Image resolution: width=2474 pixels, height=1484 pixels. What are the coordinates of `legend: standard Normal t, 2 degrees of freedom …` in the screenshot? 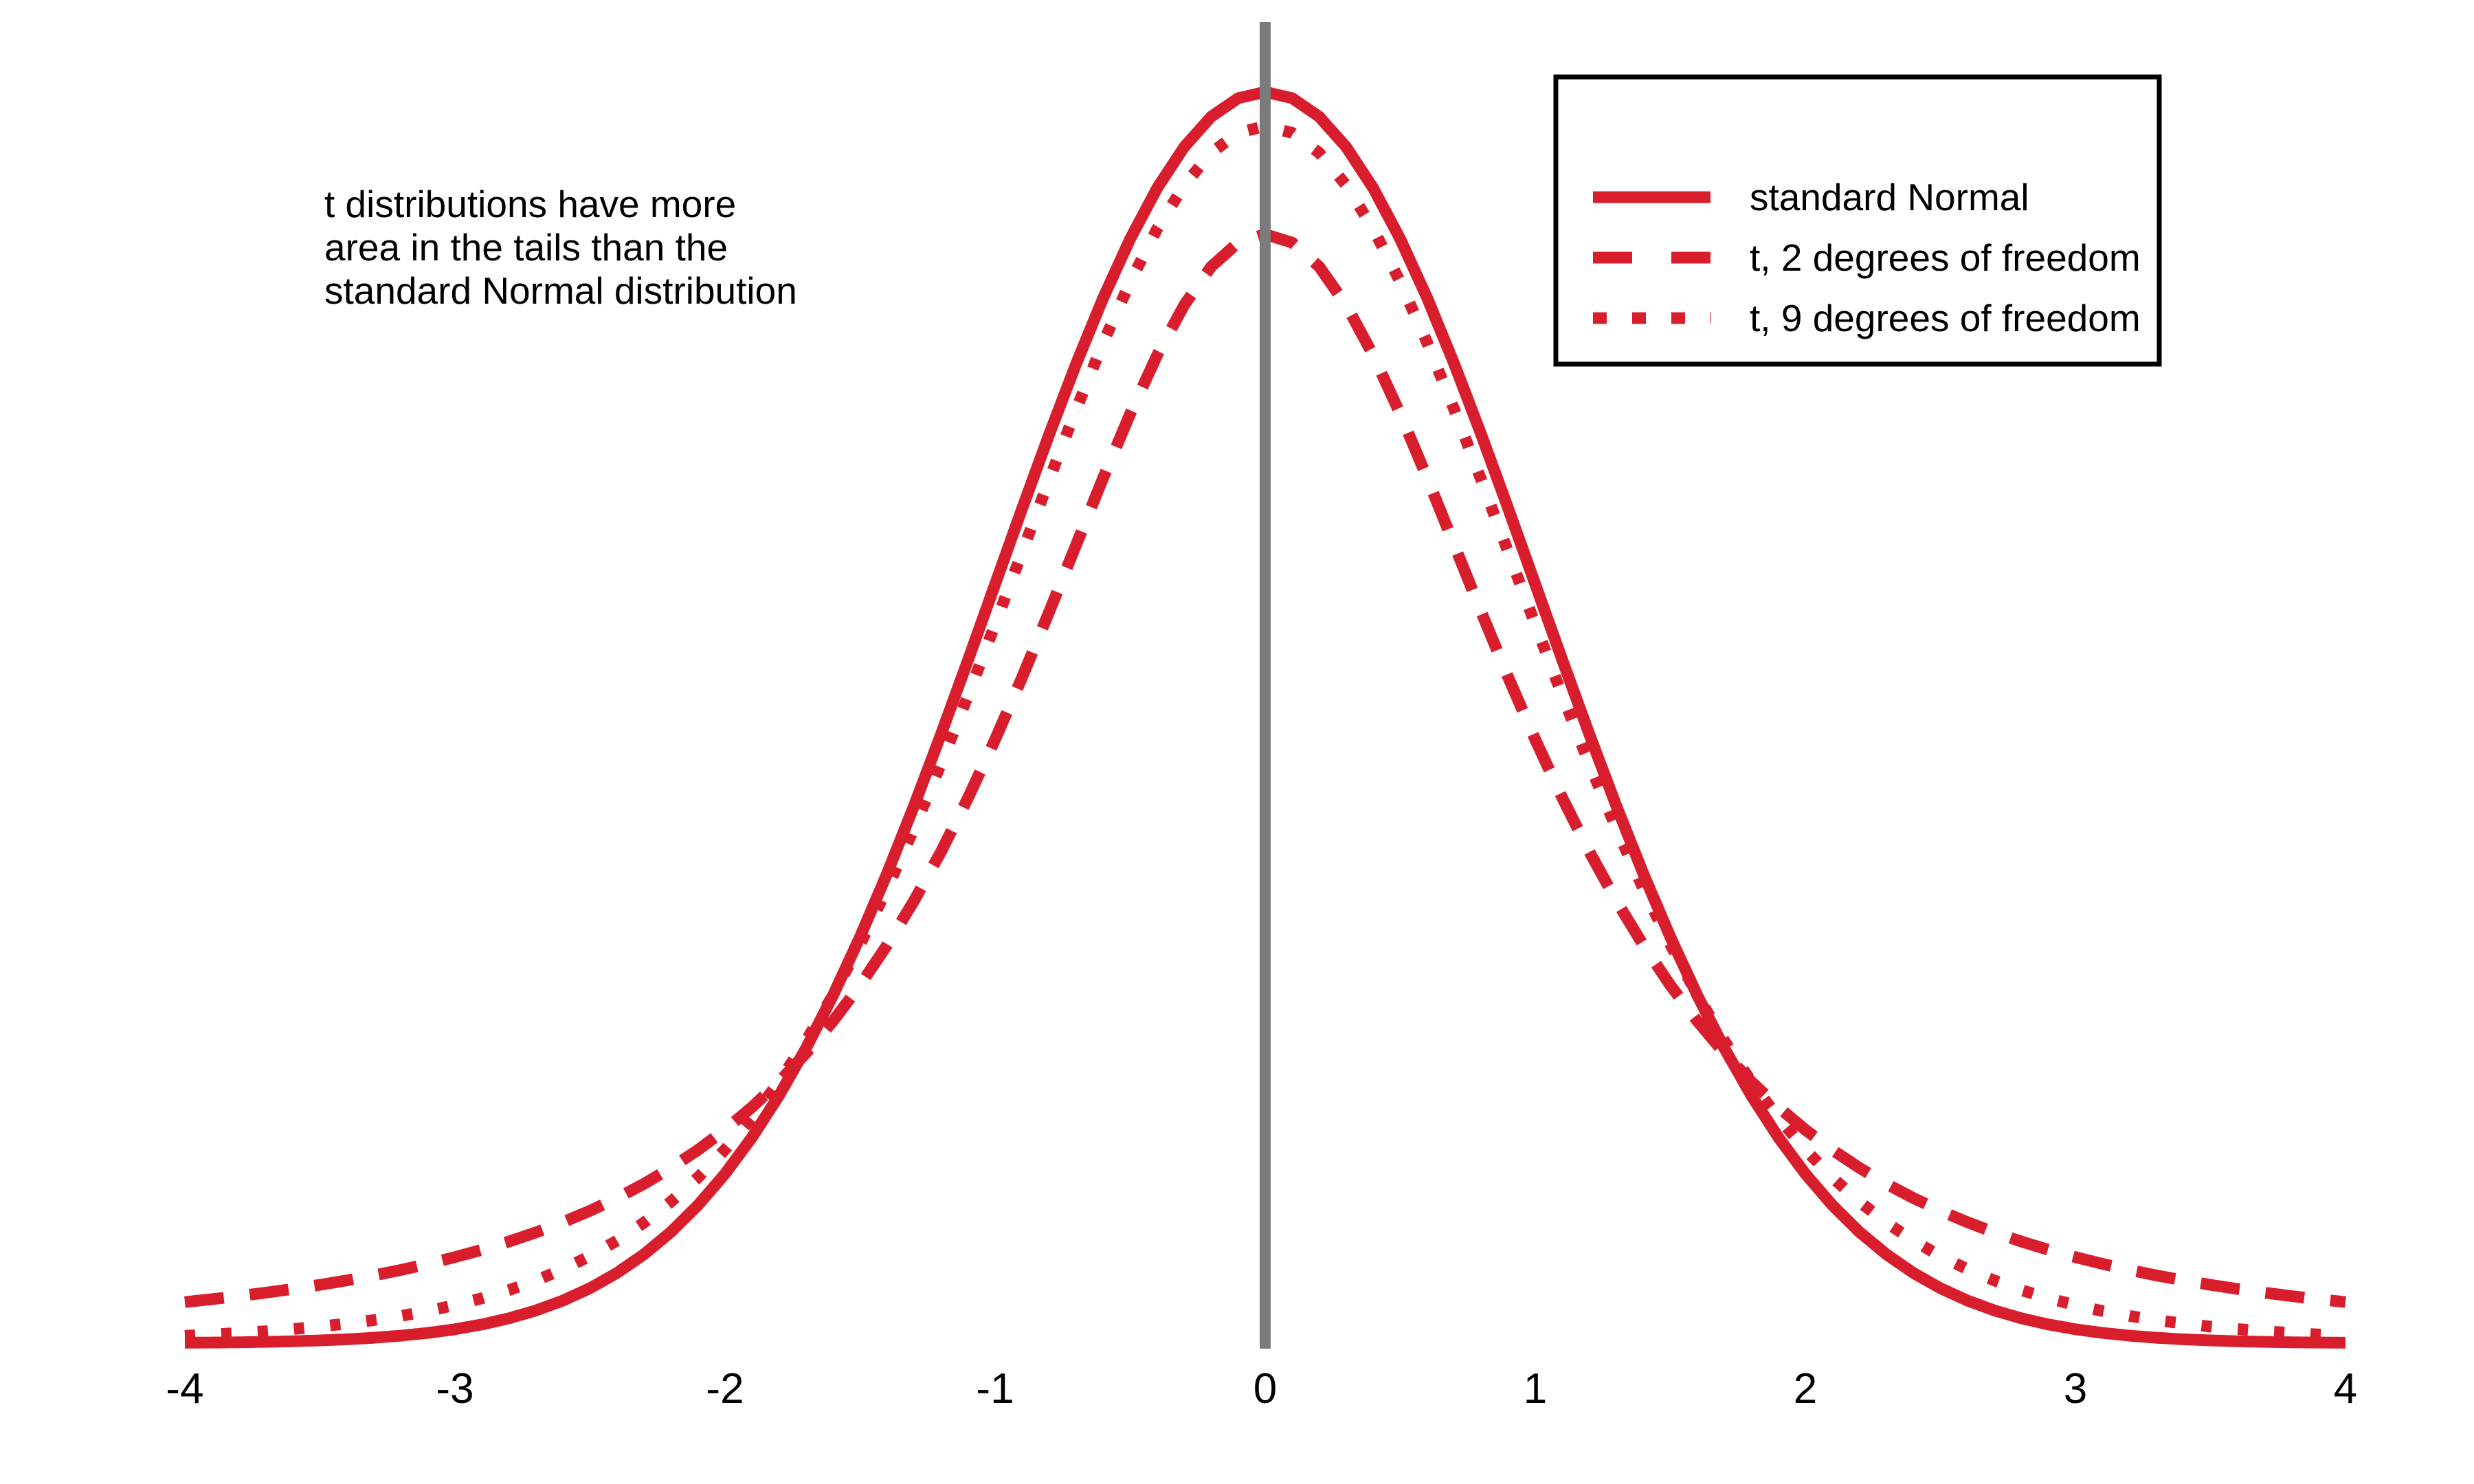 It's located at (1857, 221).